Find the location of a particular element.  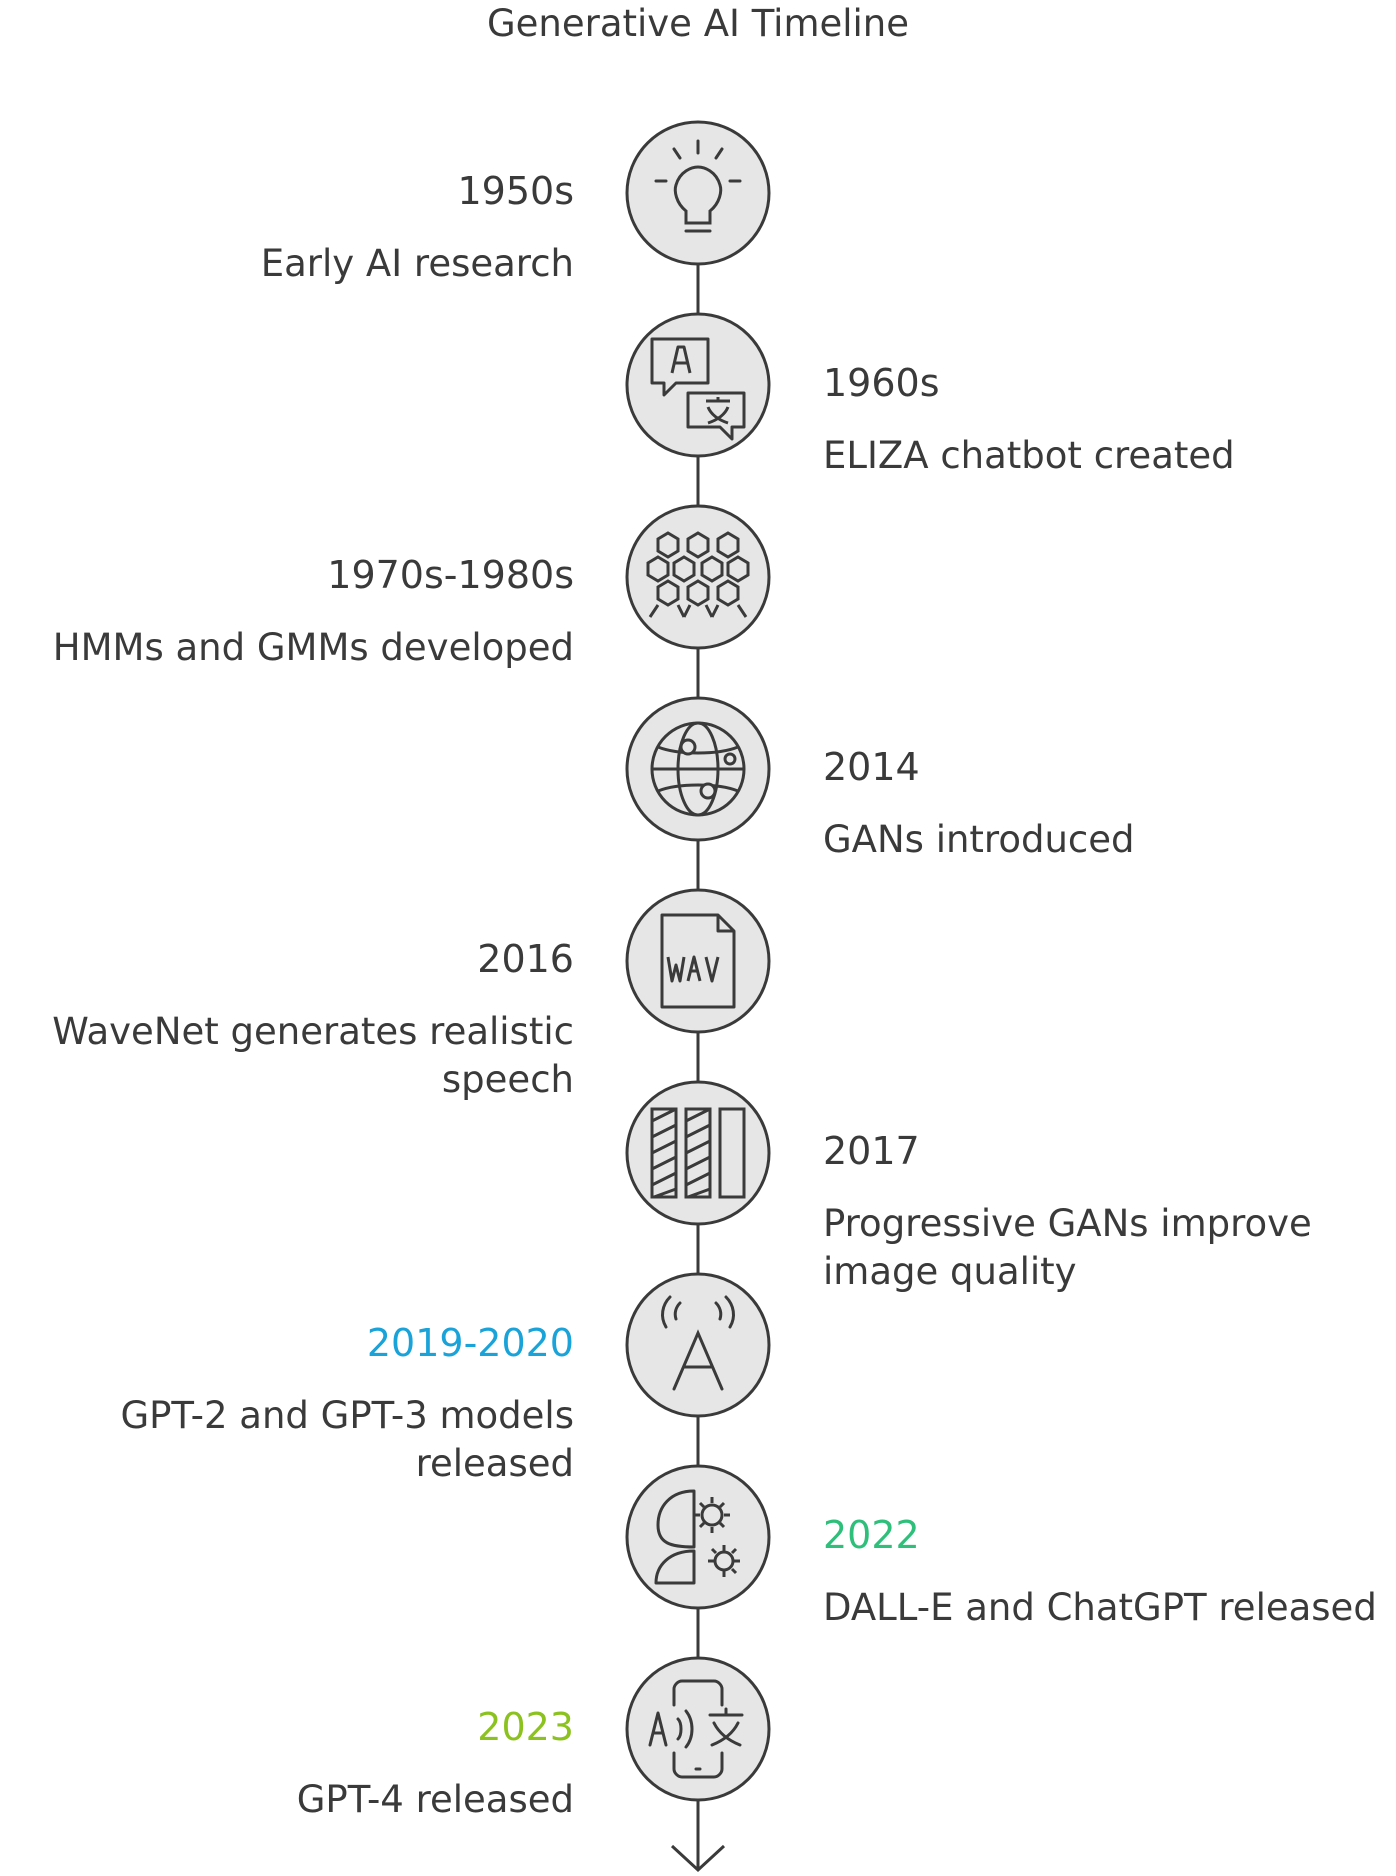

event-description: HMMs and GMMs developed is located at coordinates (294, 648).